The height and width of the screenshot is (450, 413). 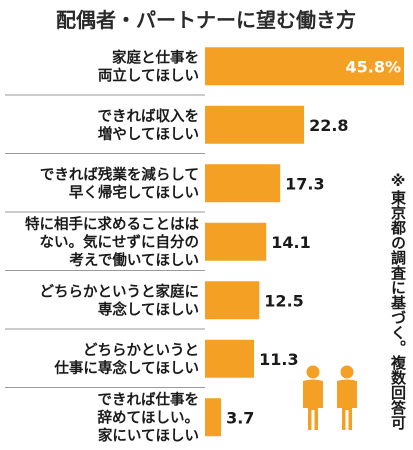 I want to click on chart-title: 配偶者・パートナーに望む働き方, so click(x=206, y=20).